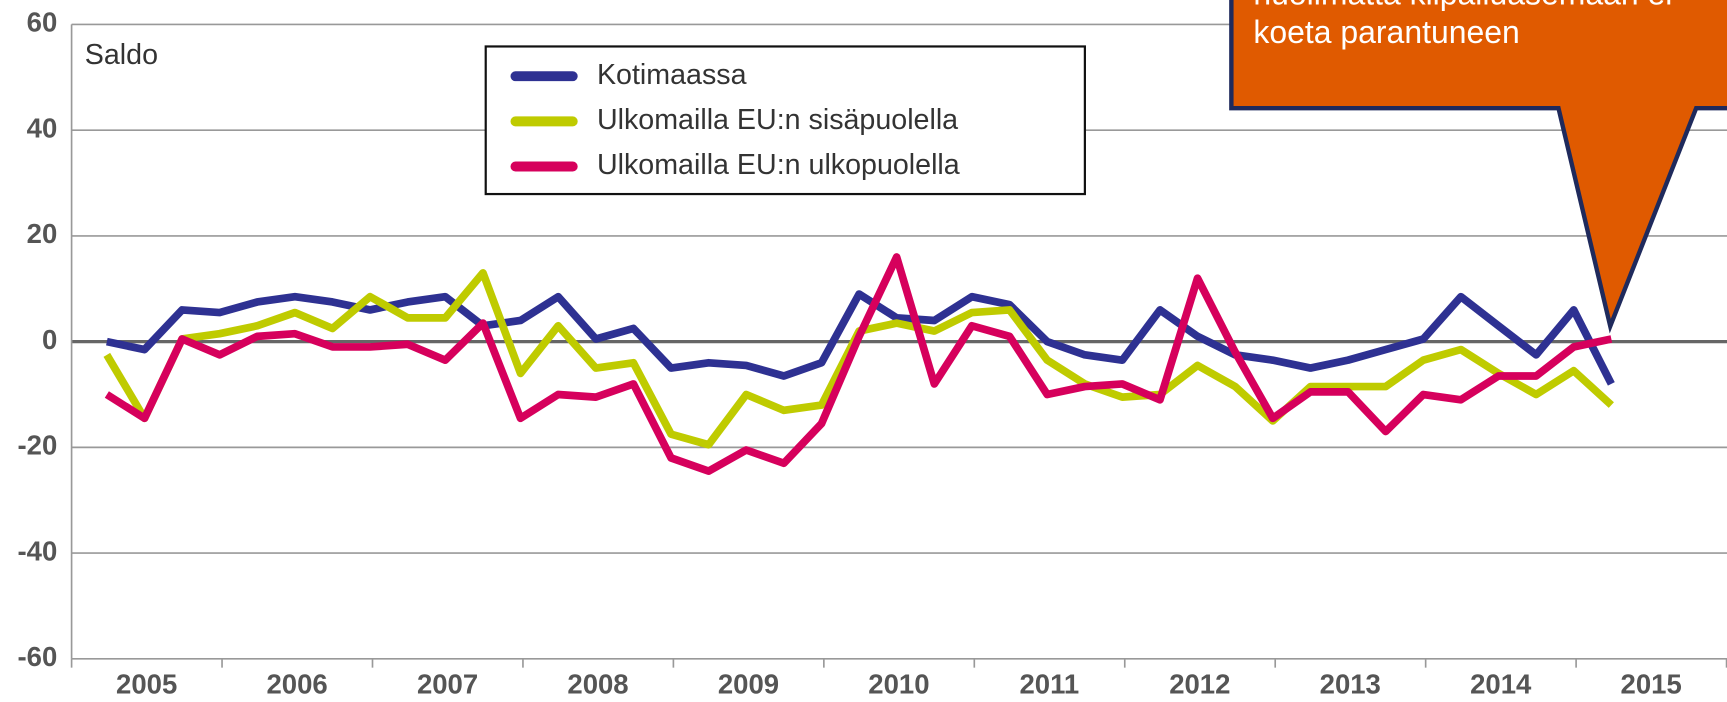 This screenshot has height=702, width=1727. Describe the element at coordinates (37, 656) in the screenshot. I see `y-tick-label: -60` at that location.